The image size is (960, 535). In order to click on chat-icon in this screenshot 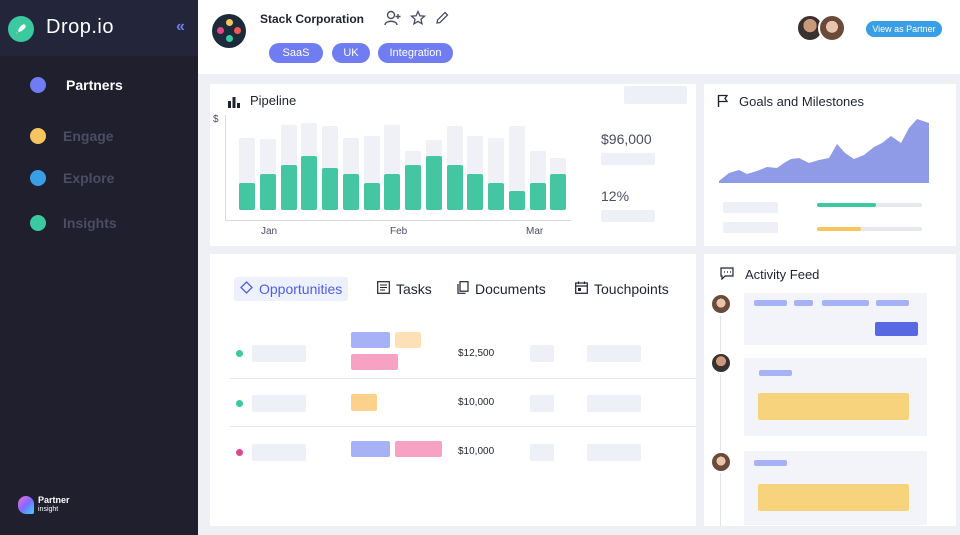, I will do `click(727, 276)`.